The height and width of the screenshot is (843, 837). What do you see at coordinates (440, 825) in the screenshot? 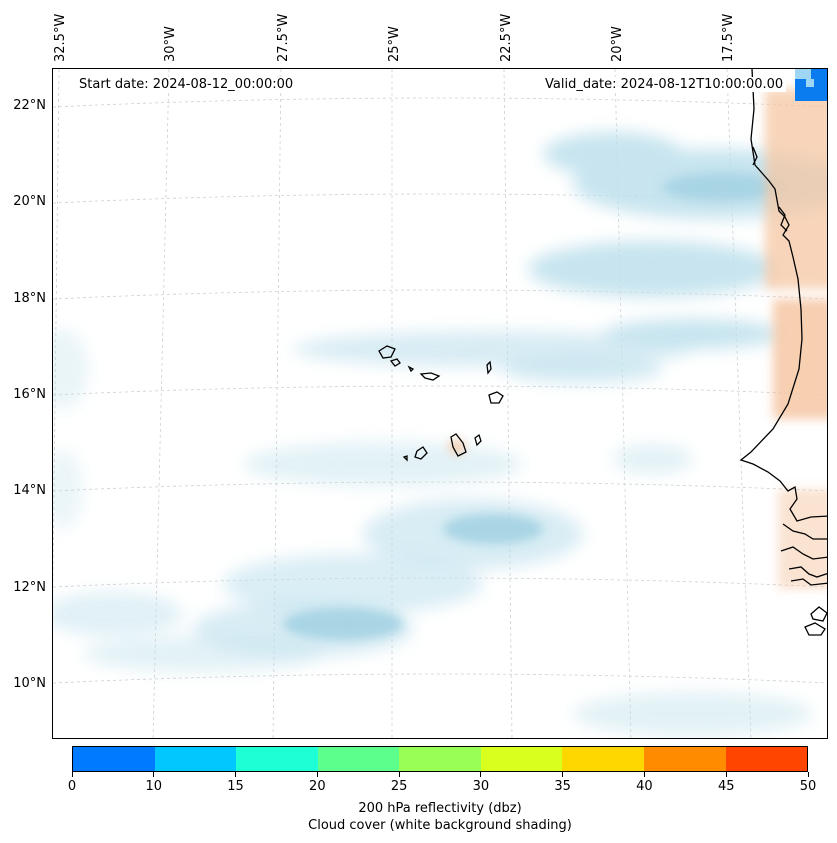
I see `colorbar-subtitle: Cloud cover (white background shading)` at bounding box center [440, 825].